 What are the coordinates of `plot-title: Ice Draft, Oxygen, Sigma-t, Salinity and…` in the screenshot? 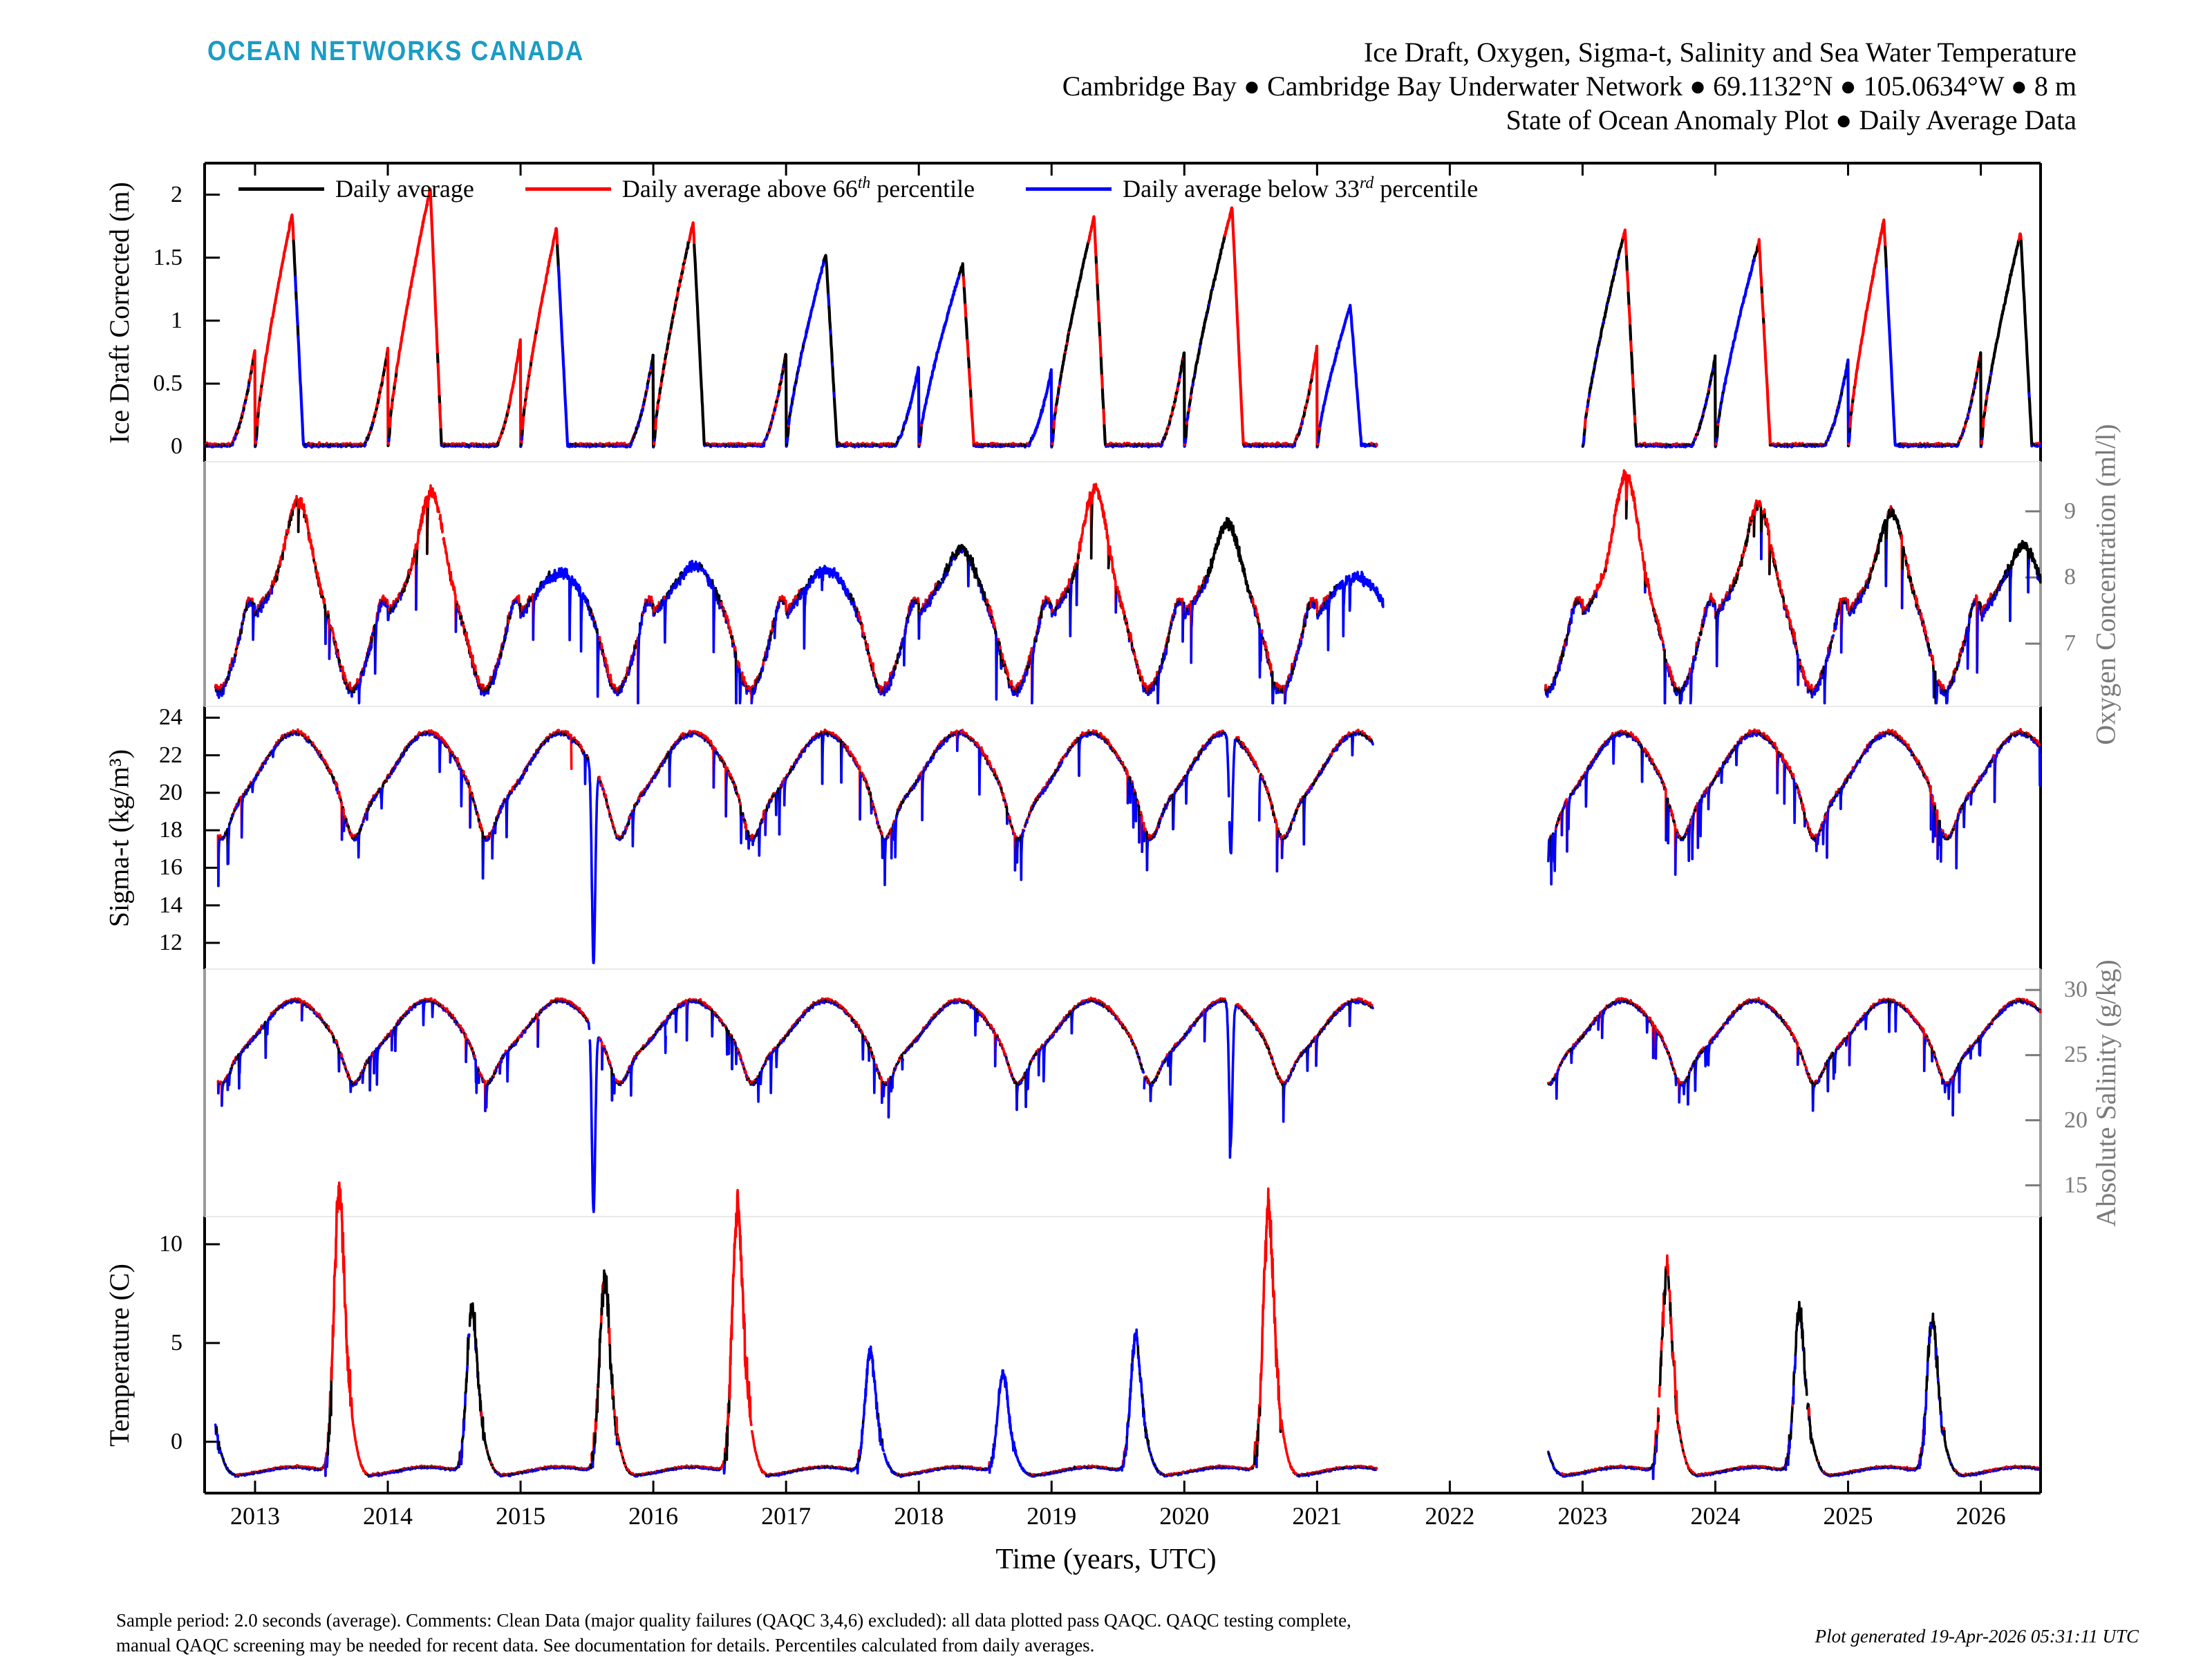 It's located at (1569, 86).